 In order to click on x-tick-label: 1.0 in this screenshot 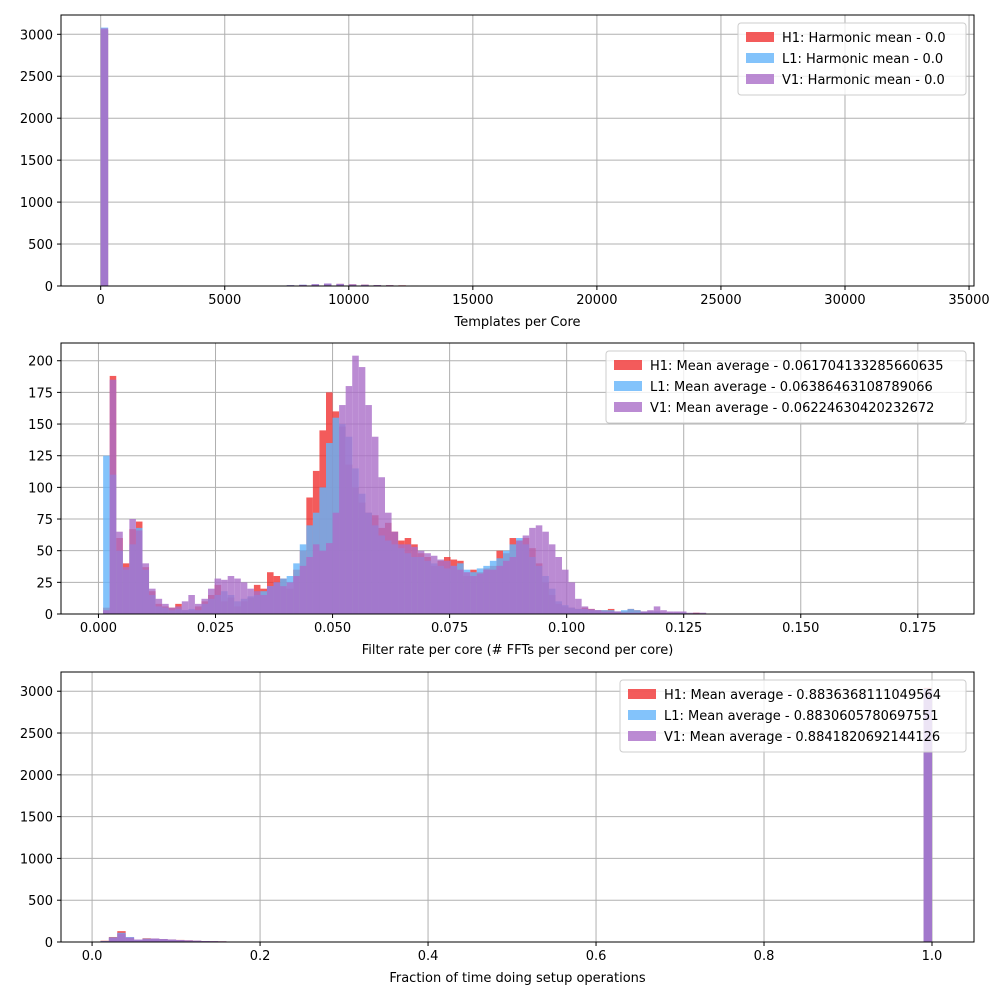, I will do `click(932, 956)`.